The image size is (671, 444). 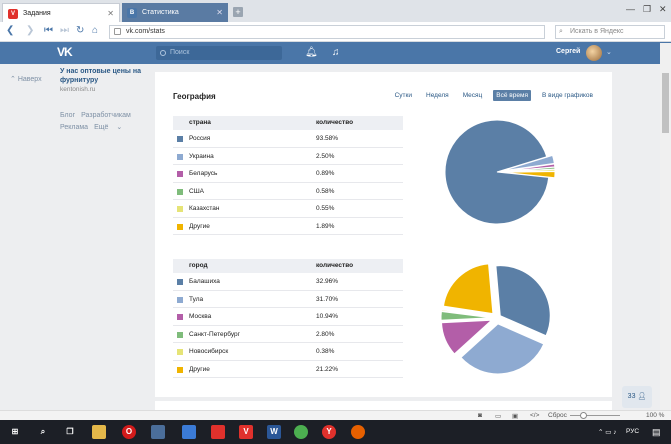 What do you see at coordinates (656, 432) in the screenshot?
I see `notifications-icon: ▤` at bounding box center [656, 432].